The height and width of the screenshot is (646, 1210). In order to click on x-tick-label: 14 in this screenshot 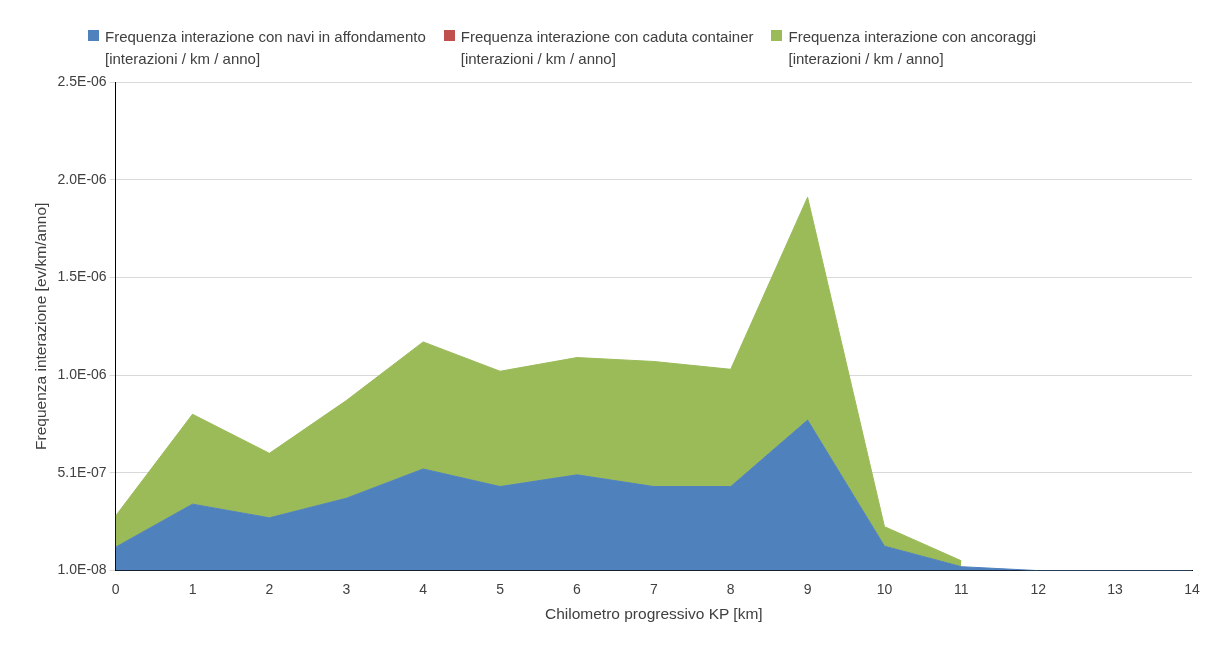, I will do `click(1192, 588)`.